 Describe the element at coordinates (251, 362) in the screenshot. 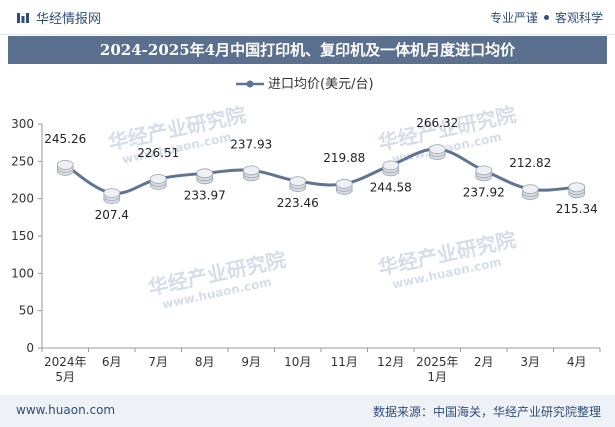

I see `x-tick-label: 9月` at that location.